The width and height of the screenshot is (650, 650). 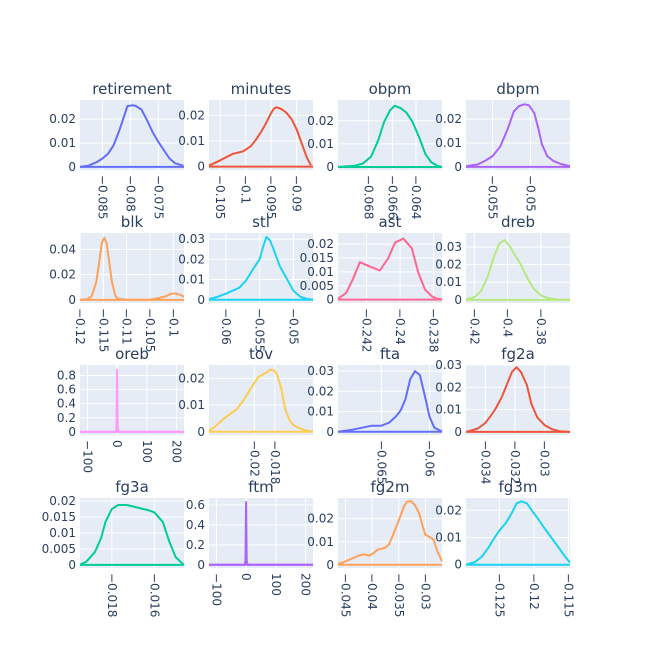 I want to click on x-tick-label: −0.06, so click(x=226, y=326).